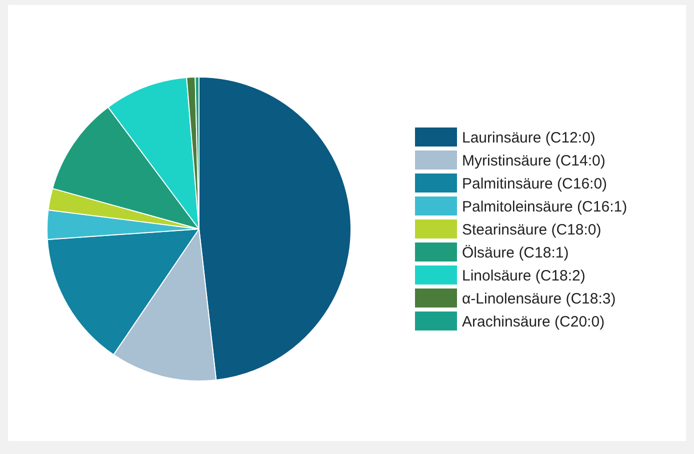 Image resolution: width=694 pixels, height=454 pixels. What do you see at coordinates (532, 230) in the screenshot?
I see `legend-label: Stearinsäure (C18:0)` at bounding box center [532, 230].